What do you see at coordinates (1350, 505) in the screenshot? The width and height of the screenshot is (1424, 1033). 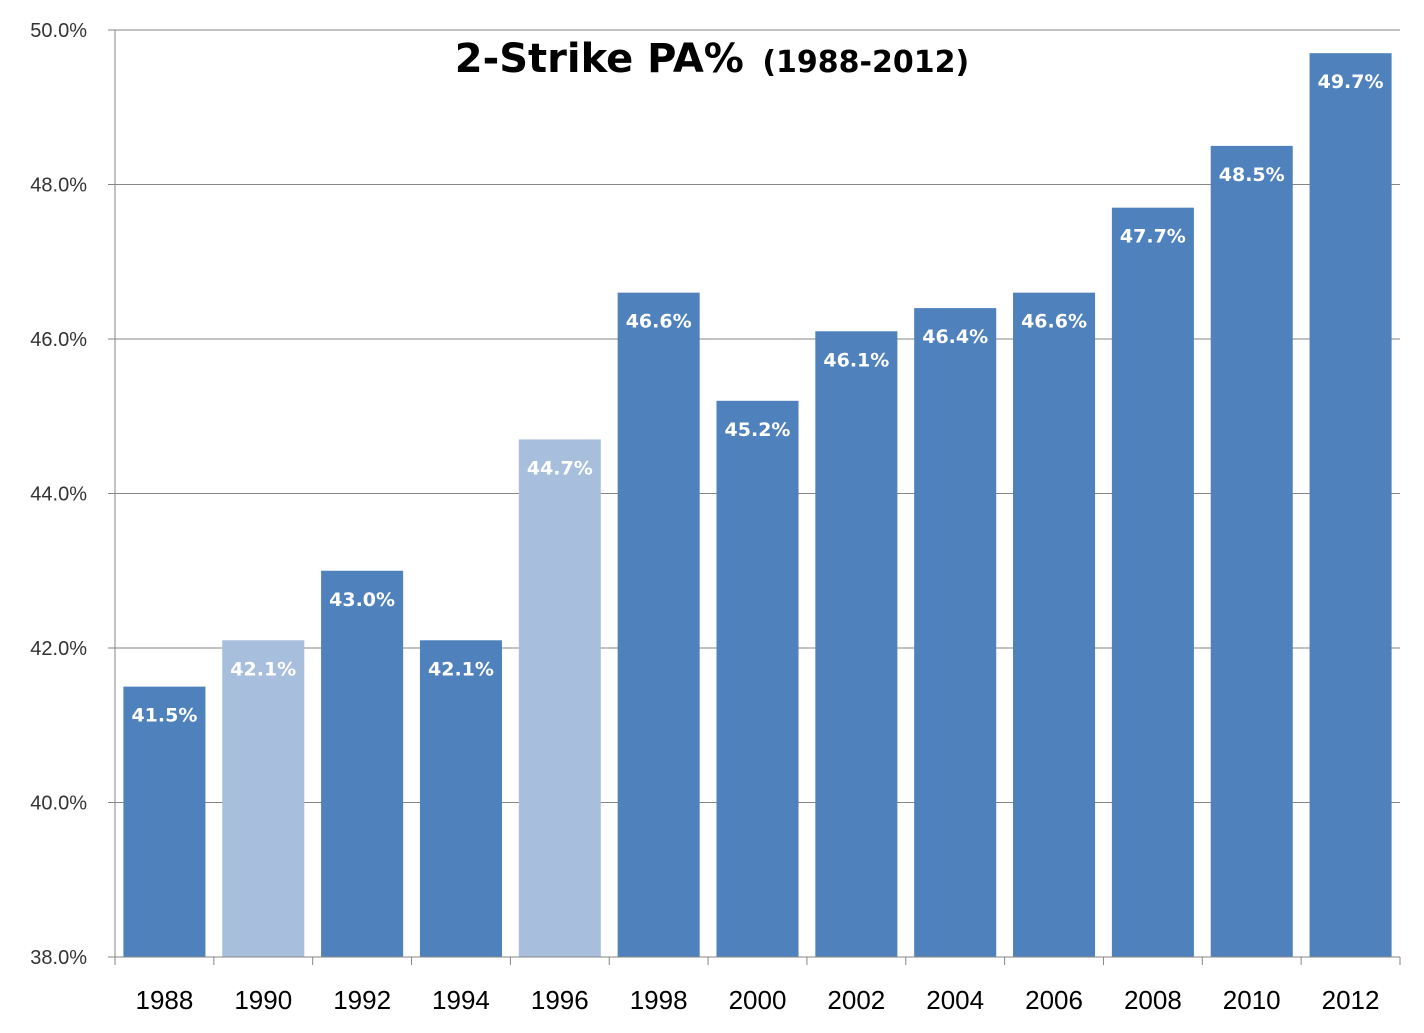 I see `bar-2012` at bounding box center [1350, 505].